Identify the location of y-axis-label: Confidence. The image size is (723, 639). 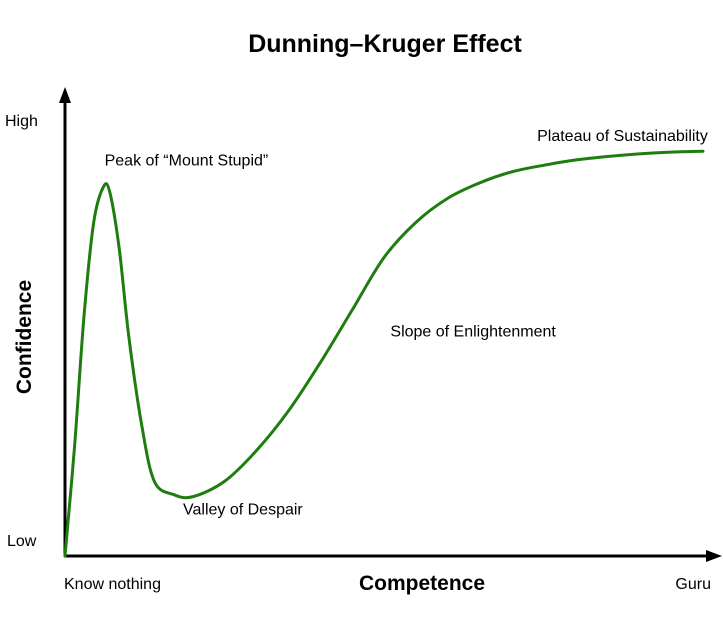
(24, 337).